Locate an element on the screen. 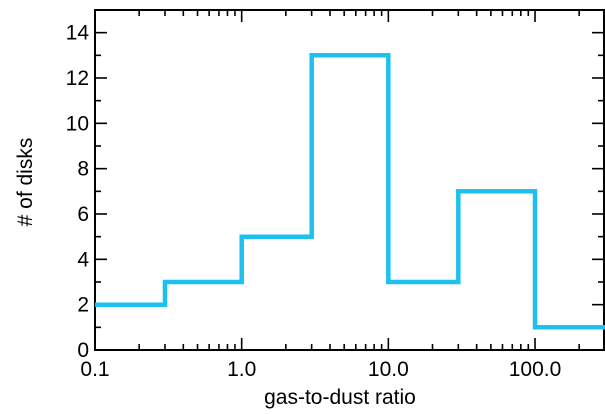  x-tick-label: 1.0 is located at coordinates (241, 369).